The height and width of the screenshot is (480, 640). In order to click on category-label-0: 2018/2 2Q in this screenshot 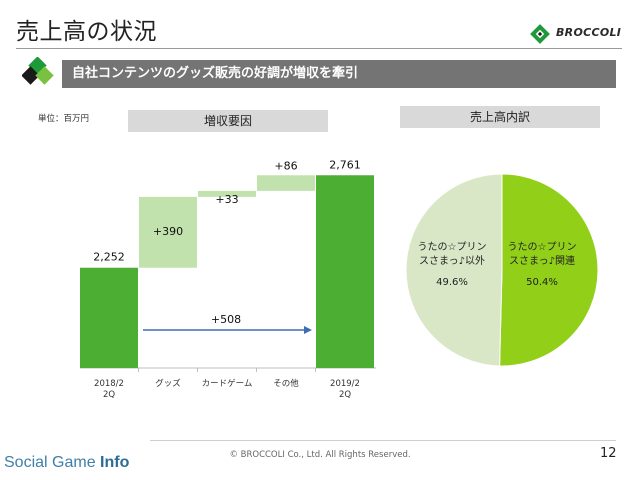, I will do `click(109, 389)`.